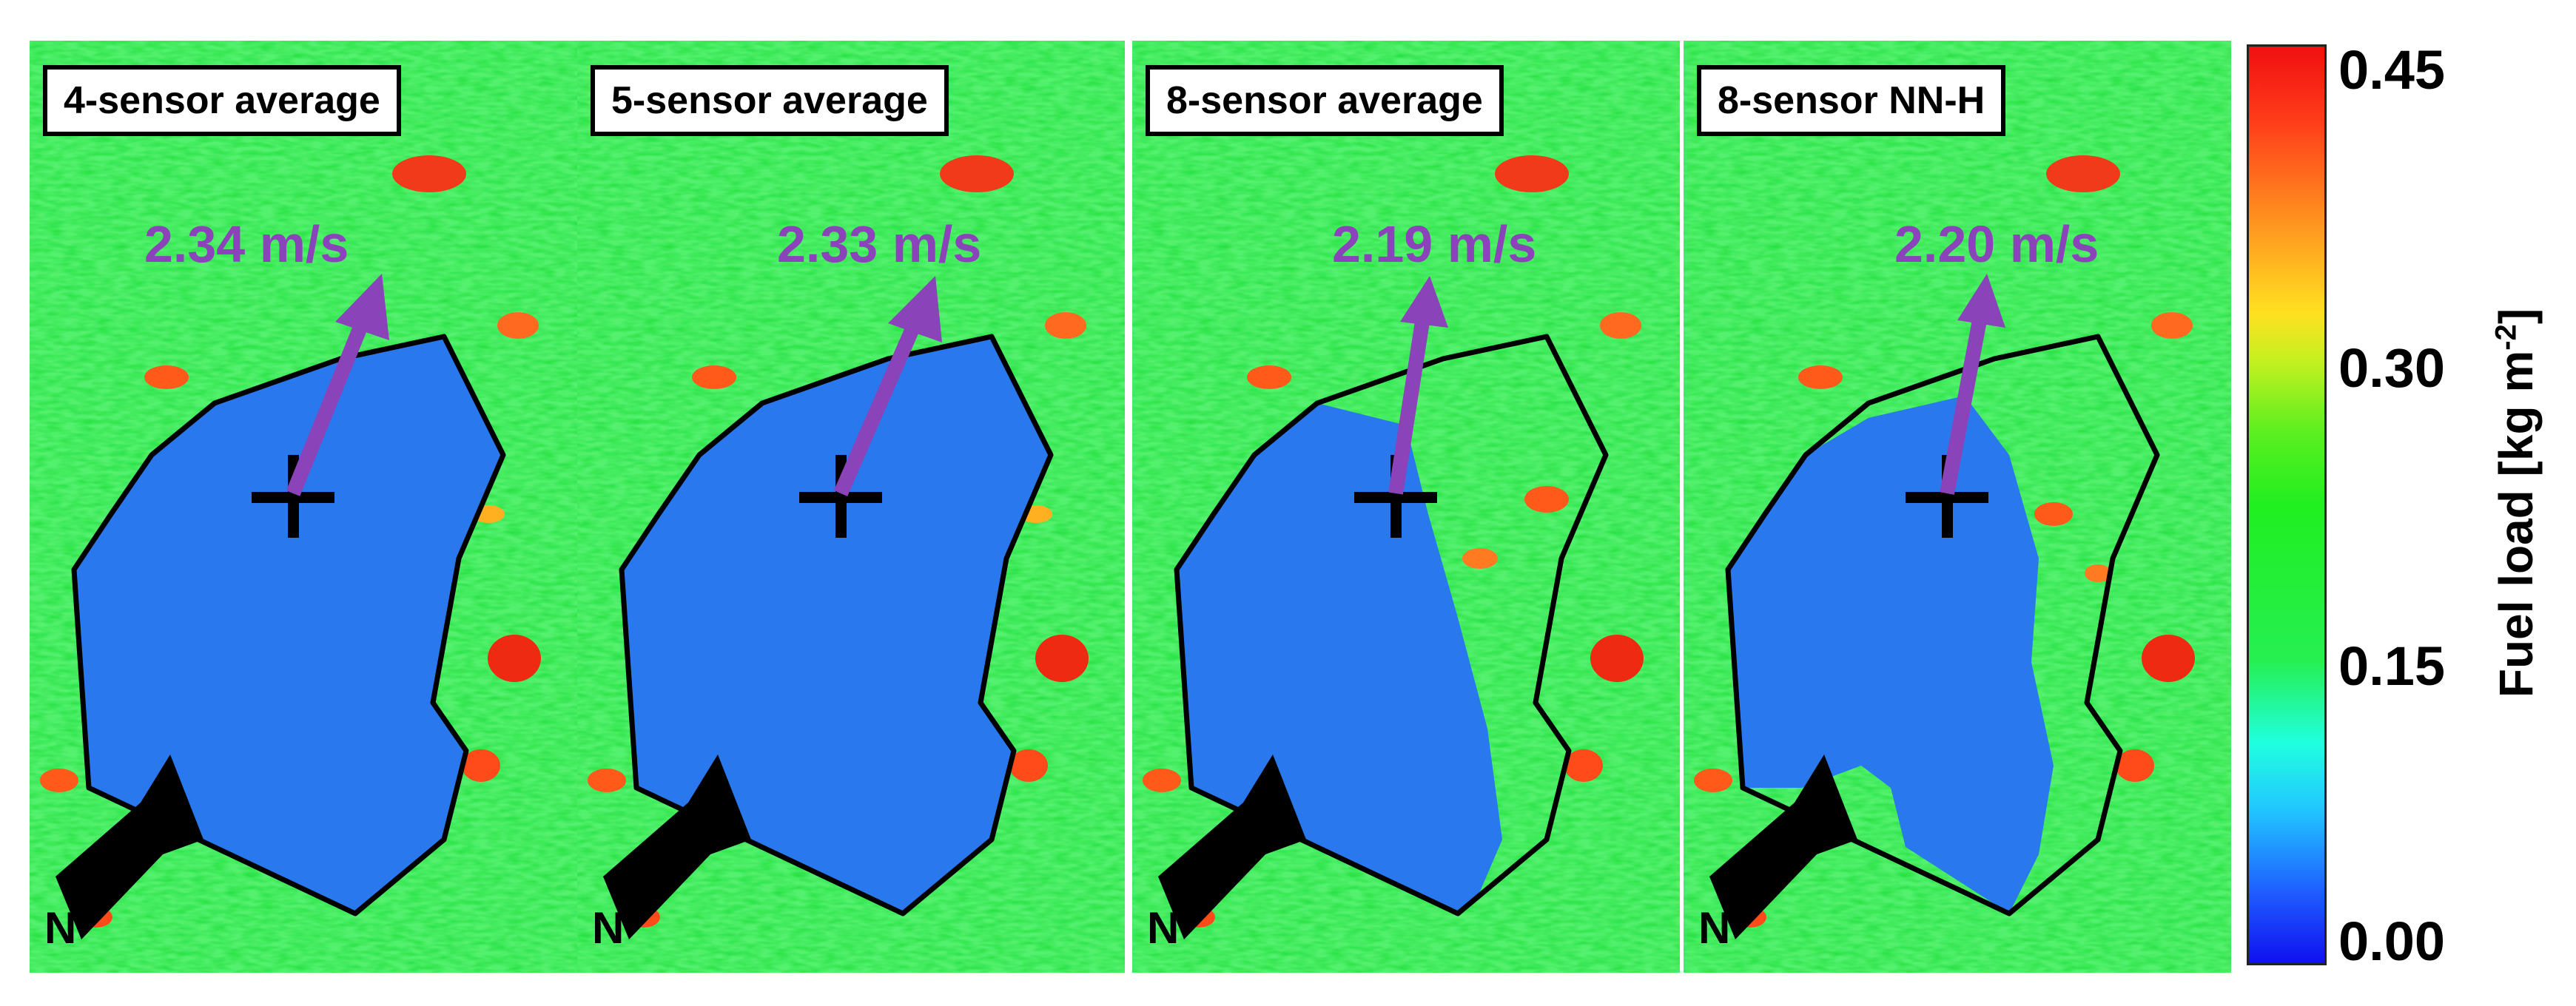 The height and width of the screenshot is (1006, 2576). Describe the element at coordinates (222, 100) in the screenshot. I see `panel-label: 4-sensor average` at that location.